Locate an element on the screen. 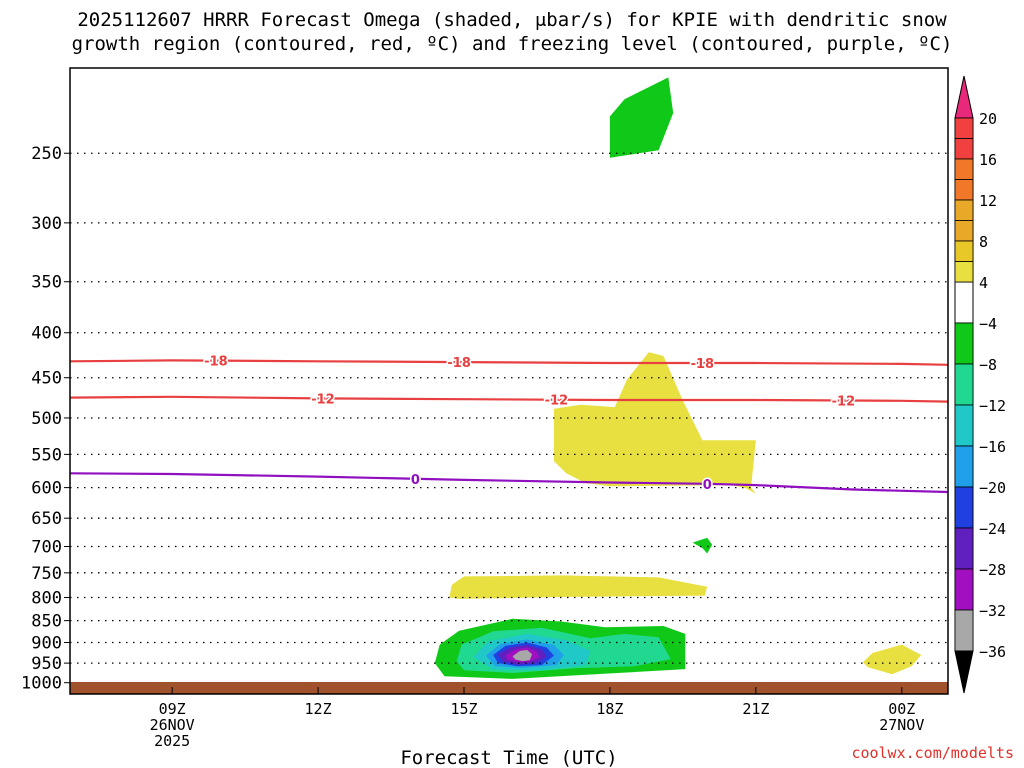 The image size is (1024, 768). y-tick-label-450: 450 is located at coordinates (46, 379).